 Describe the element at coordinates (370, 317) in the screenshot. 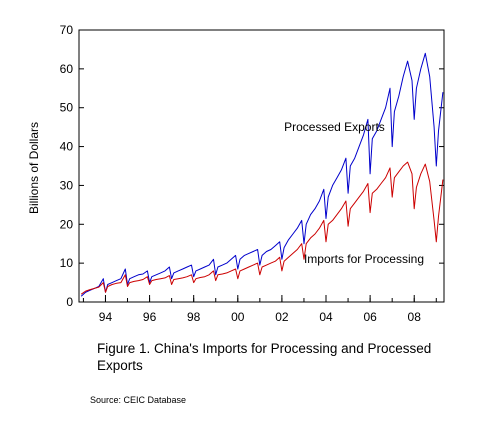

I see `x-tick-label: 06` at that location.